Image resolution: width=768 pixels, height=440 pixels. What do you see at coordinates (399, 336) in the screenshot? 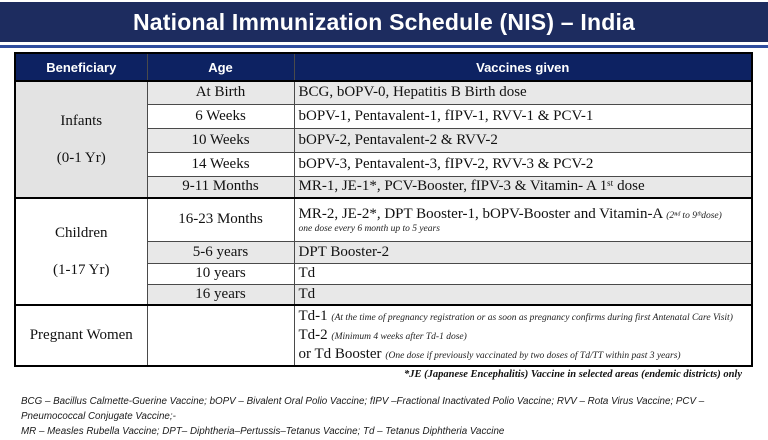
I see `td2-note: (Minimum 4 weeks after Td-1 dose)` at bounding box center [399, 336].